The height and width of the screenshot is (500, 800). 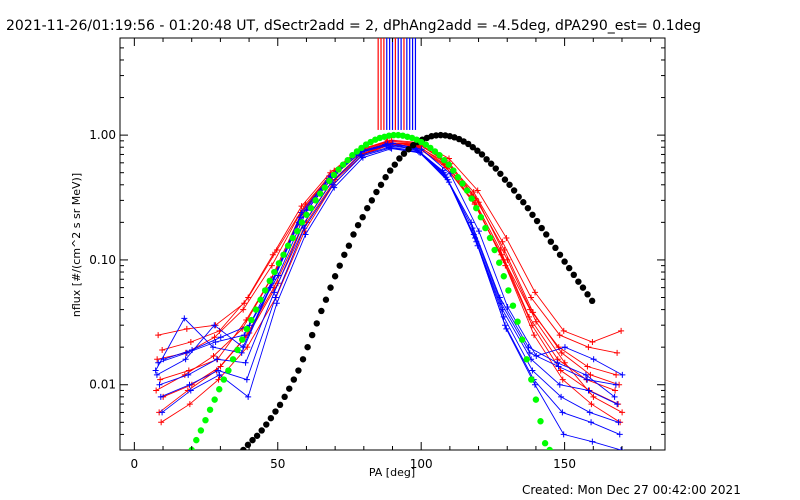 I want to click on x-axis-label: PA [deg], so click(x=392, y=472).